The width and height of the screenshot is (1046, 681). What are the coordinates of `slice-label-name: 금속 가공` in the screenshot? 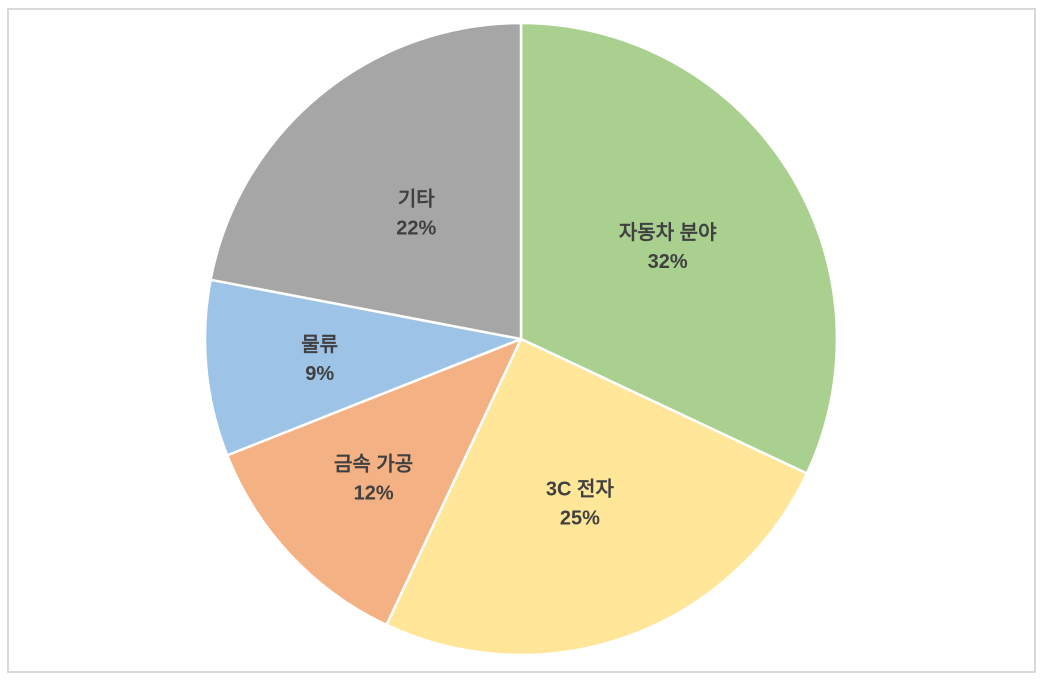 It's located at (373, 463).